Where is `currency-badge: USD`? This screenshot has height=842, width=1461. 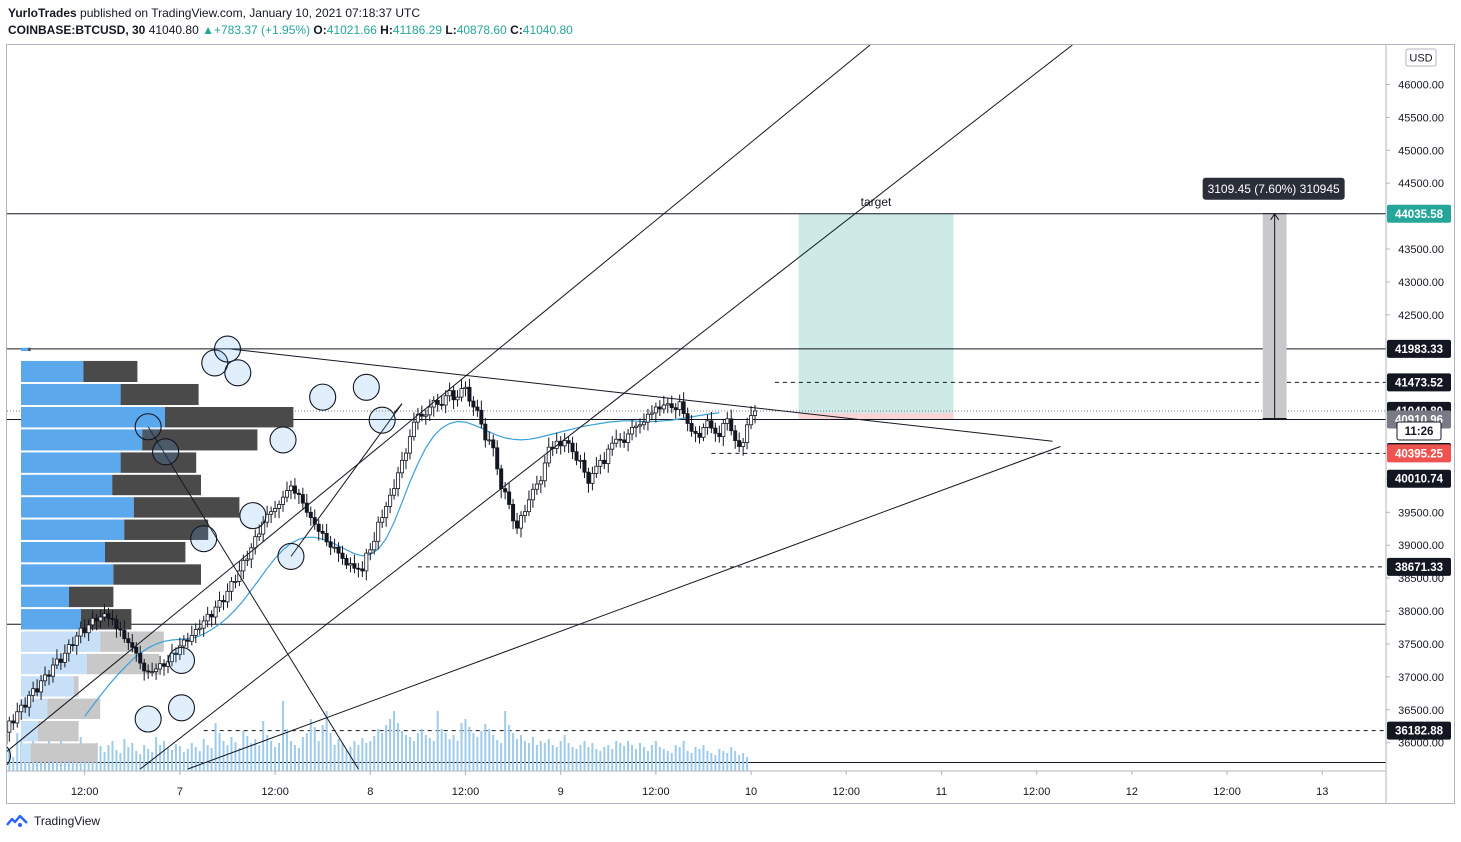 currency-badge: USD is located at coordinates (1421, 57).